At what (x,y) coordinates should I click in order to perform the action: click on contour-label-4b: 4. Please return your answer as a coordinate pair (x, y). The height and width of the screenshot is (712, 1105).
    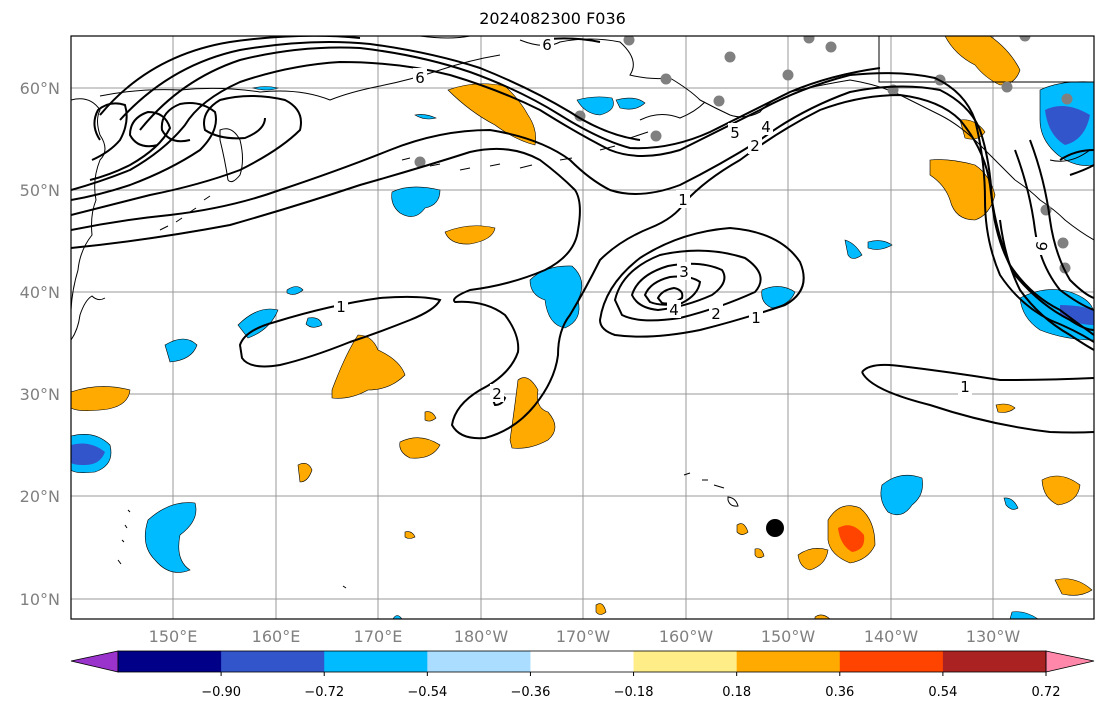
    Looking at the image, I should click on (766, 127).